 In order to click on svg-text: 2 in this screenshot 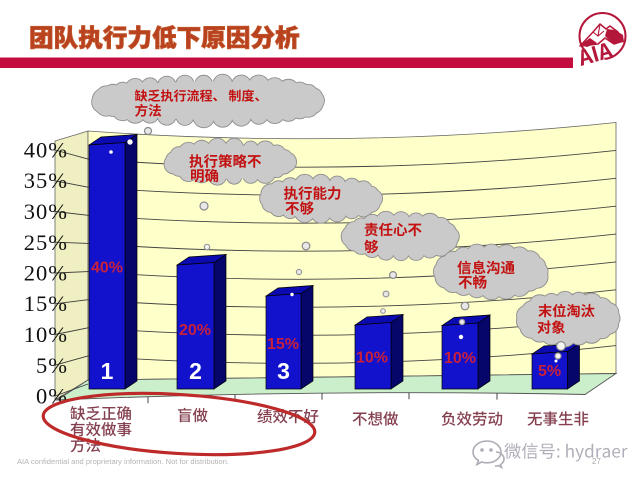, I will do `click(195, 371)`.